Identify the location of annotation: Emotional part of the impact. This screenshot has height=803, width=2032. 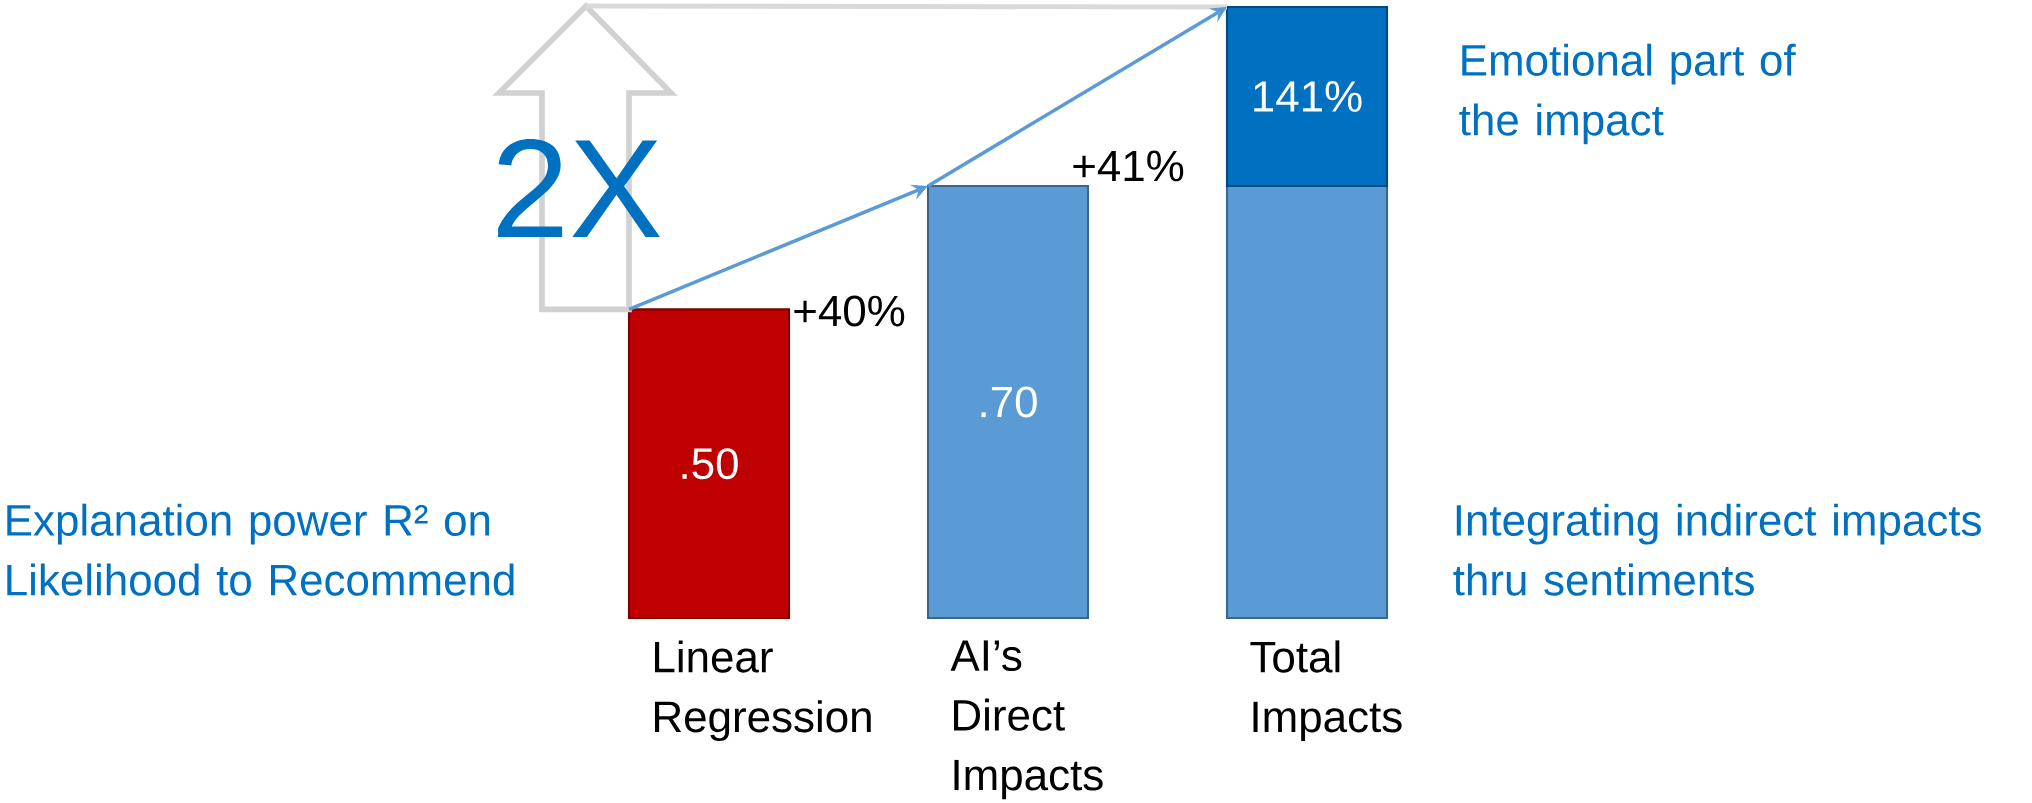
(1627, 94).